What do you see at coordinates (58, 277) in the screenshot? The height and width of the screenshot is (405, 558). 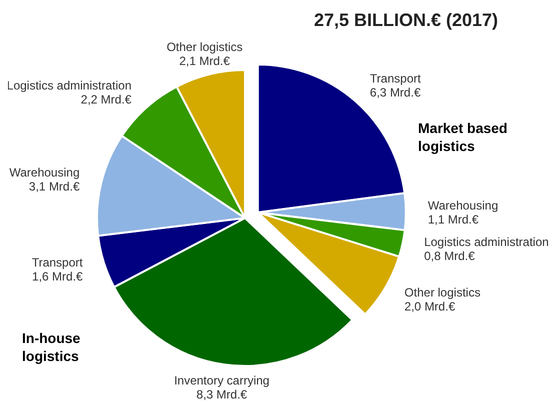 I see `data-label: 1,6 Mrd.€` at bounding box center [58, 277].